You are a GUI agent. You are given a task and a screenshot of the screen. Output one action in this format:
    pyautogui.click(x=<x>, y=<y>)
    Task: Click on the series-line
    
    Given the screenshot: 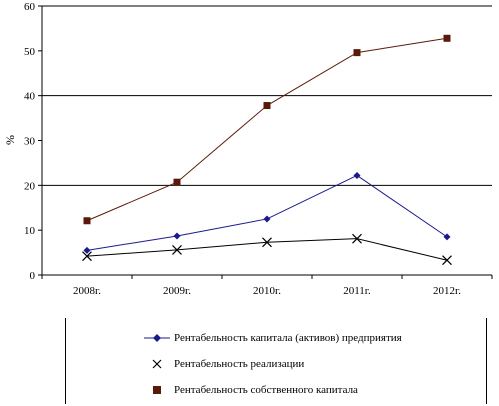 What is the action you would take?
    pyautogui.click(x=267, y=212)
    